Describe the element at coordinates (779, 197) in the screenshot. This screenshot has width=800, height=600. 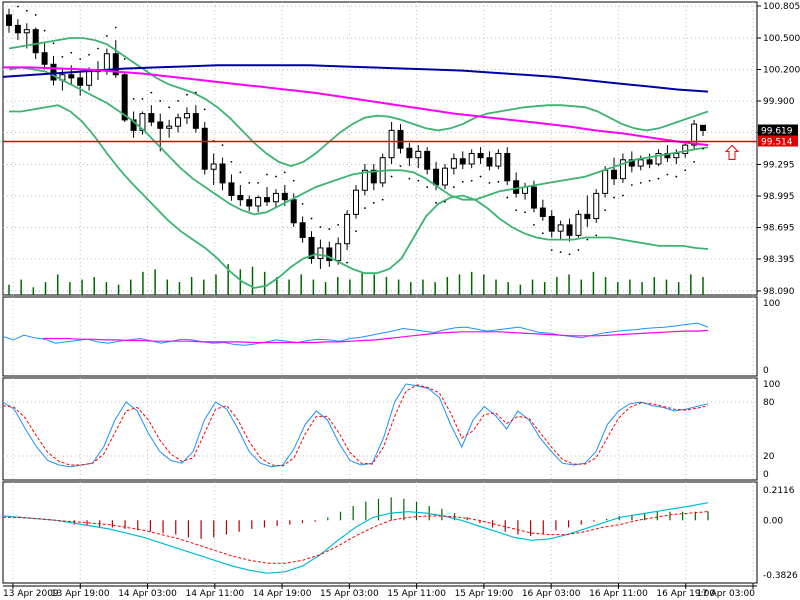
I see `price-y-tick-label: 98.995` at that location.